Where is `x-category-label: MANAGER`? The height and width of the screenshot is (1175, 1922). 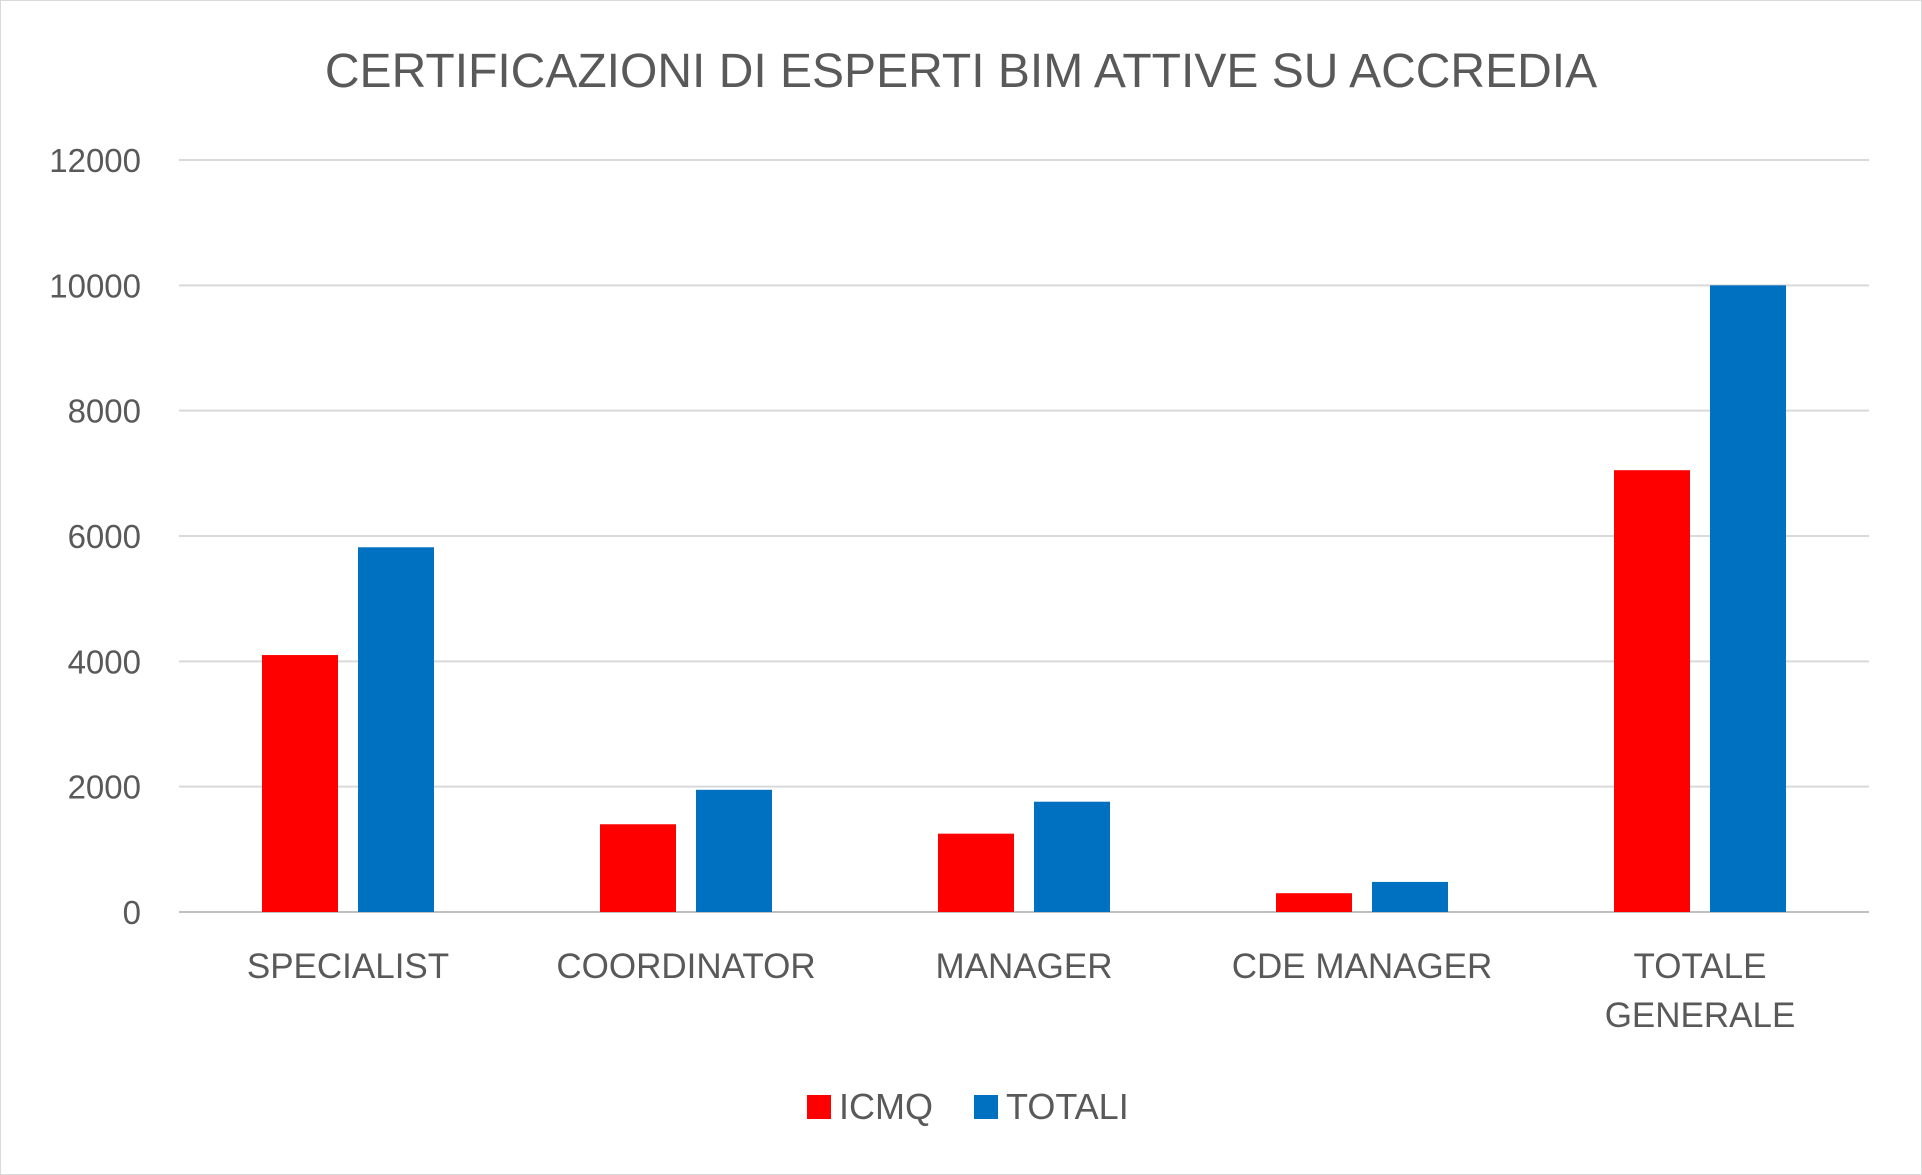 x-category-label: MANAGER is located at coordinates (1024, 966).